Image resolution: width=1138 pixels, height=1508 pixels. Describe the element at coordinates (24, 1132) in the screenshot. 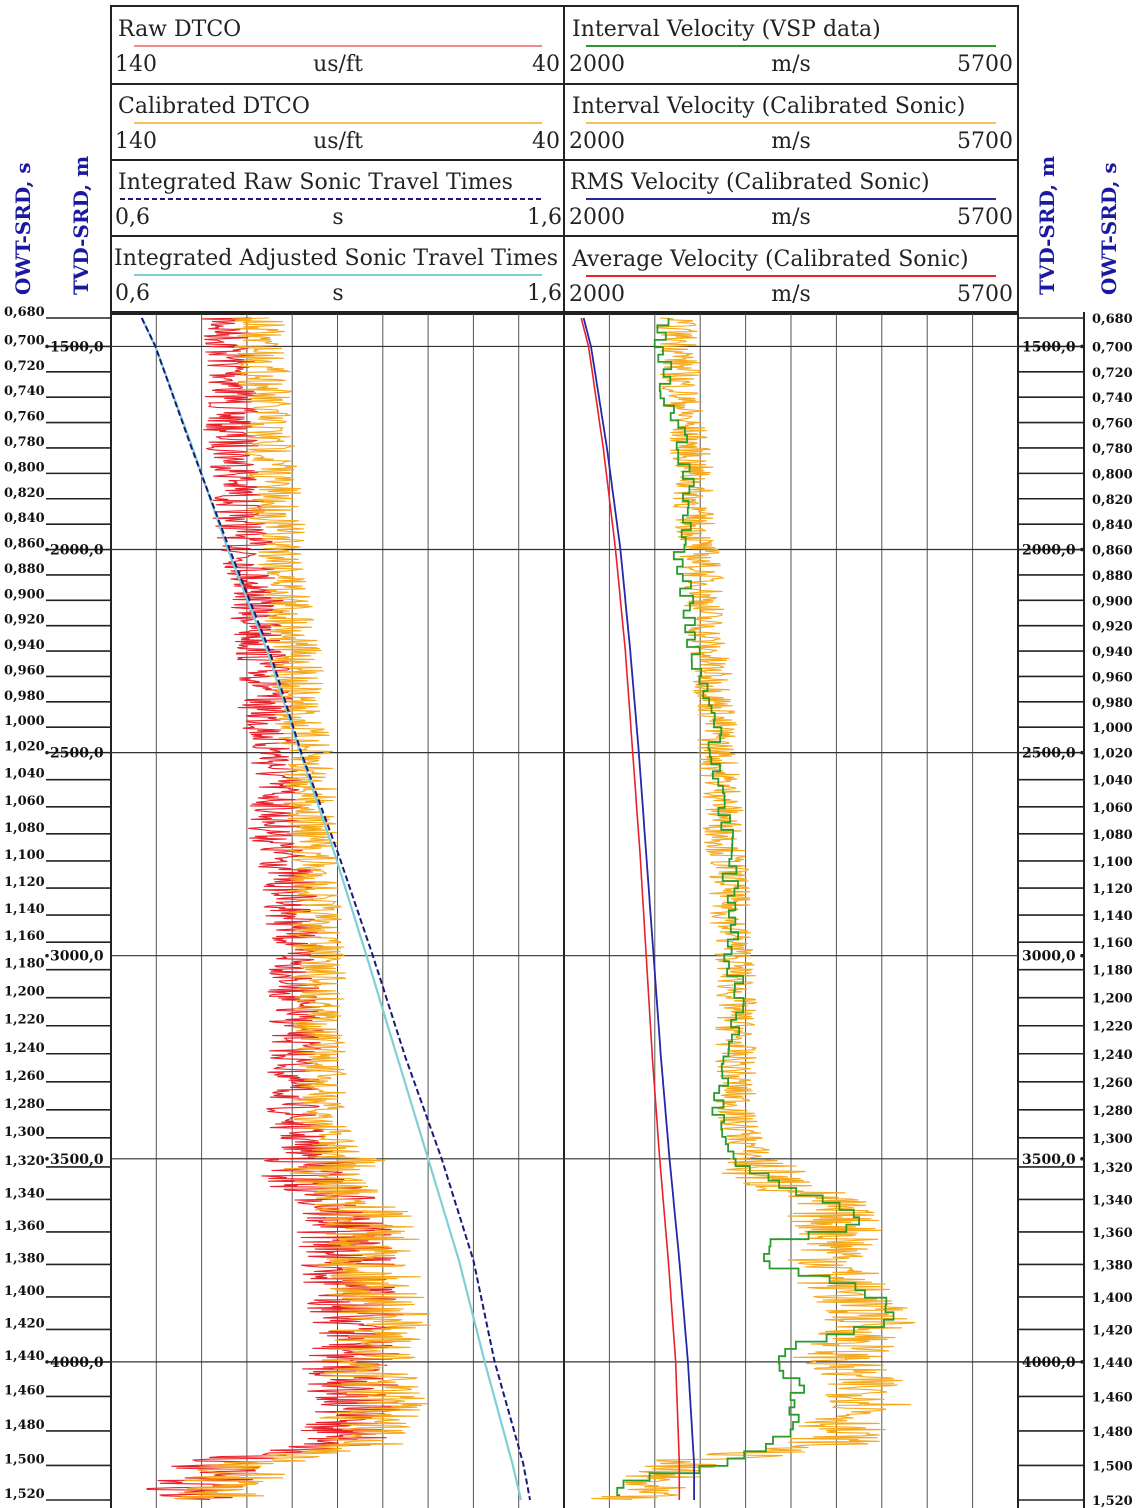

I see `owt-tick-label: 1,300` at that location.